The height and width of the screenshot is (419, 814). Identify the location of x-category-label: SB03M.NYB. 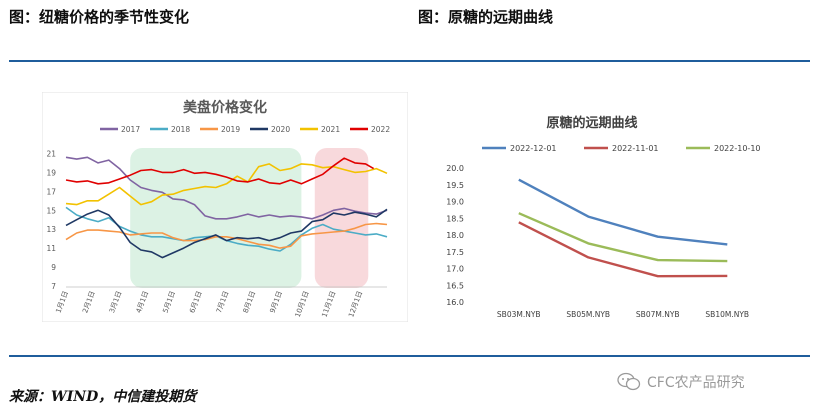
(519, 314).